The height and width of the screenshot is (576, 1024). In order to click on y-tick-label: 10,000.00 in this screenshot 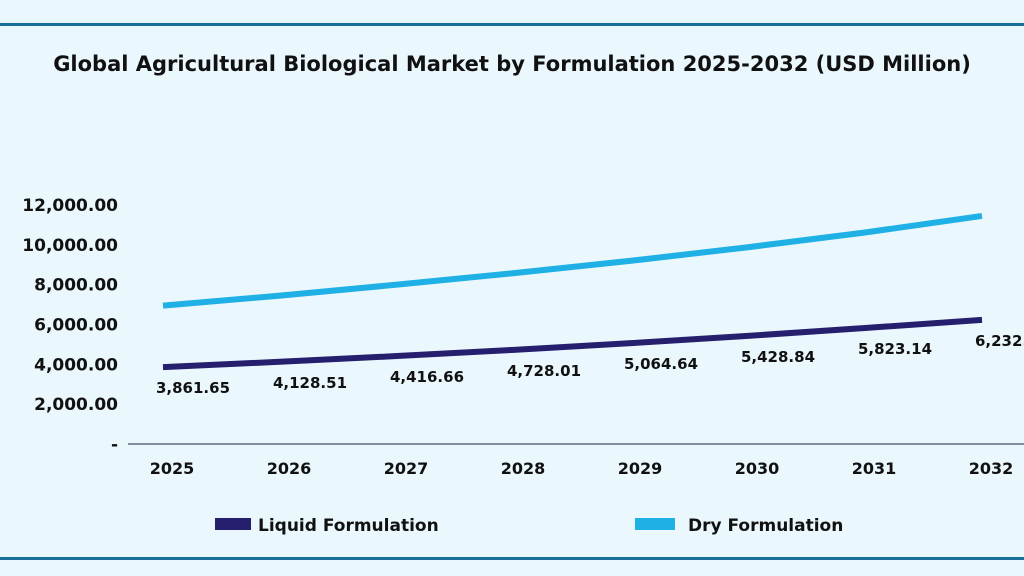, I will do `click(70, 246)`.